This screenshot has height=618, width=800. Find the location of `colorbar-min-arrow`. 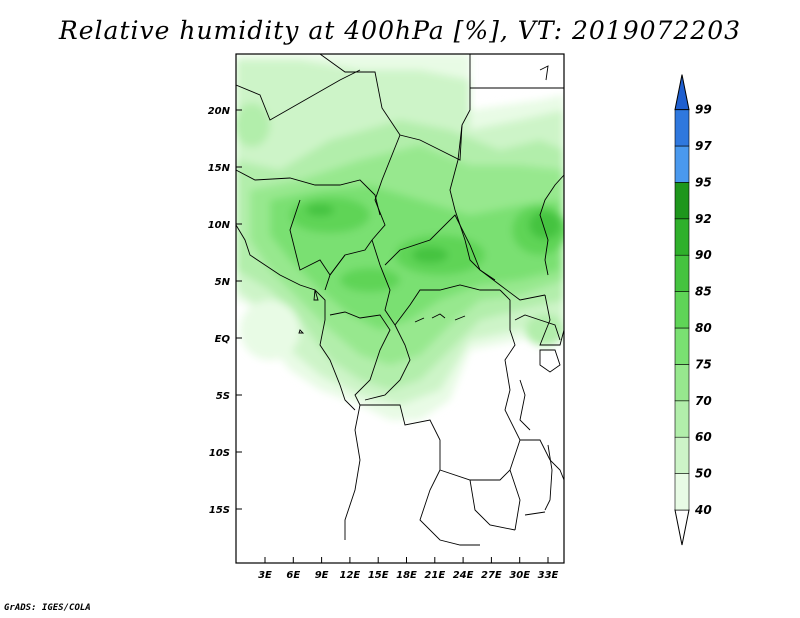

colorbar-min-arrow is located at coordinates (682, 527).